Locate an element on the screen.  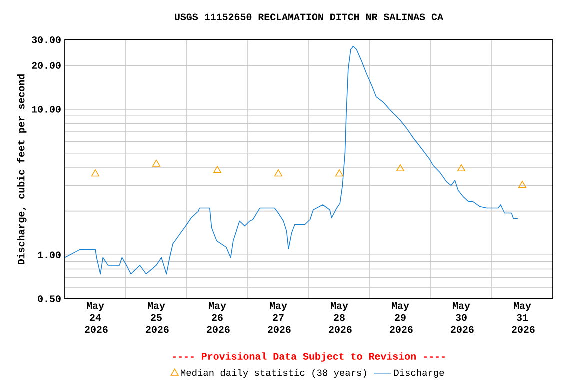
chart-title: USGS 11152650 RECLAMATION DITCH NR SALINAS CA is located at coordinates (309, 17).